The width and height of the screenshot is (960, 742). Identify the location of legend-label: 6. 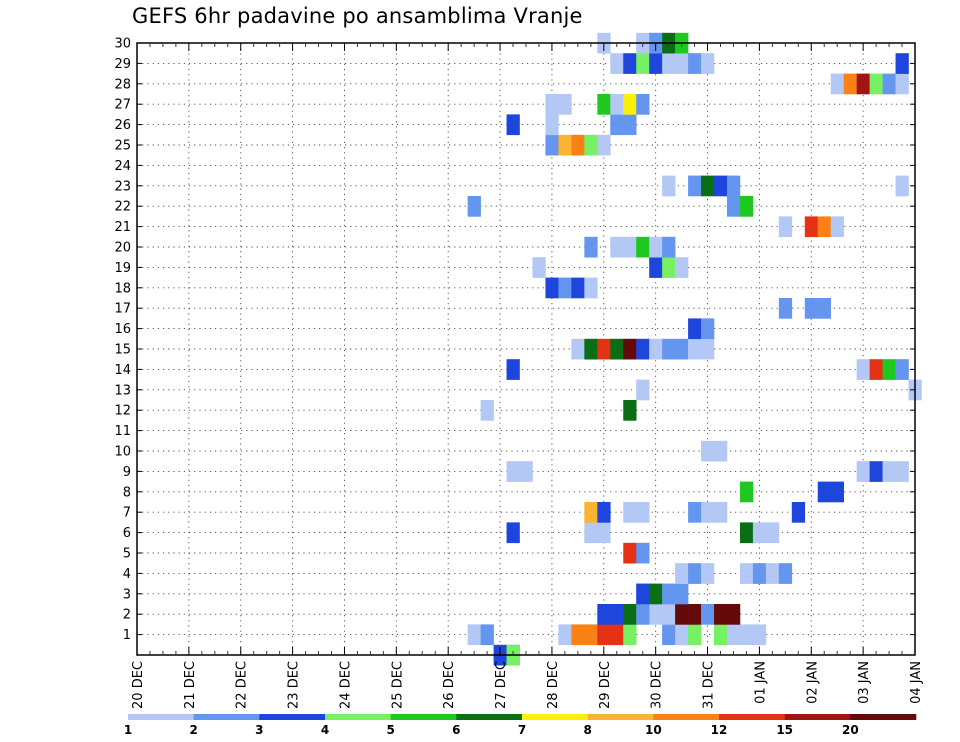
(456, 730).